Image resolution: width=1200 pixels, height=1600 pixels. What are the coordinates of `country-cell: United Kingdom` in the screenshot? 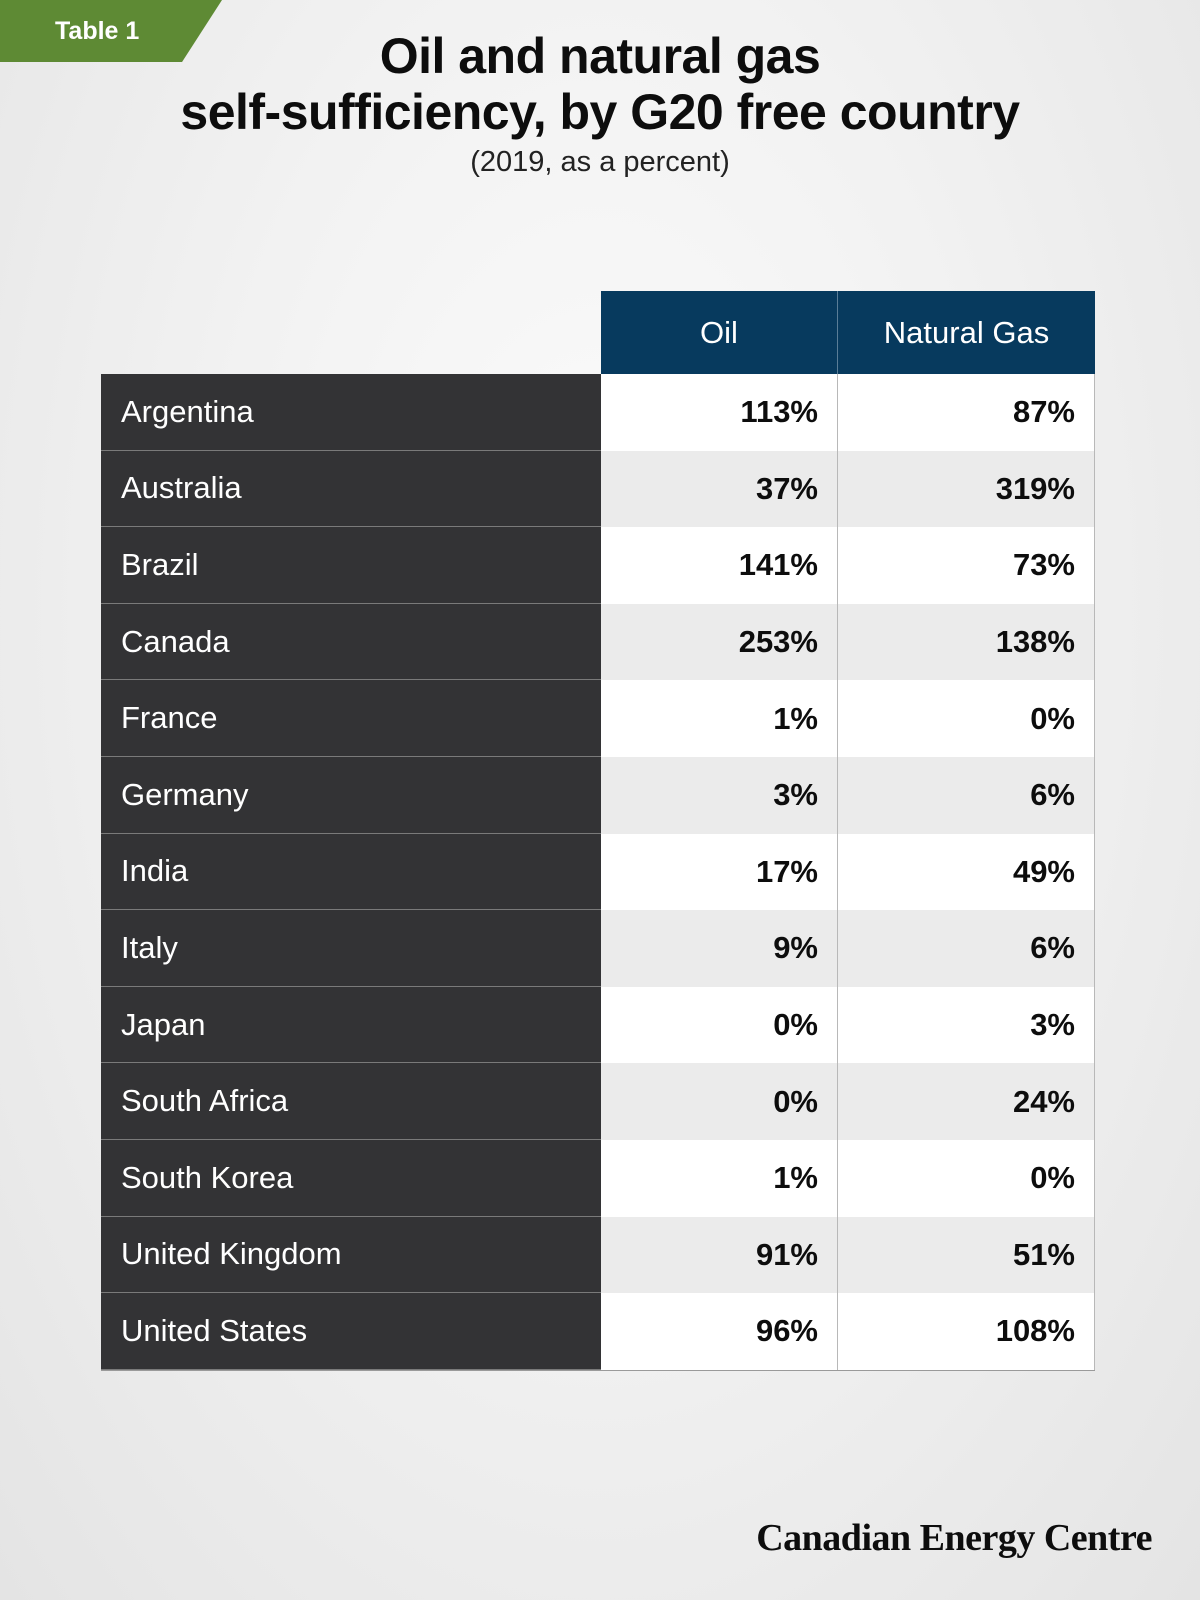 It's located at (351, 1255).